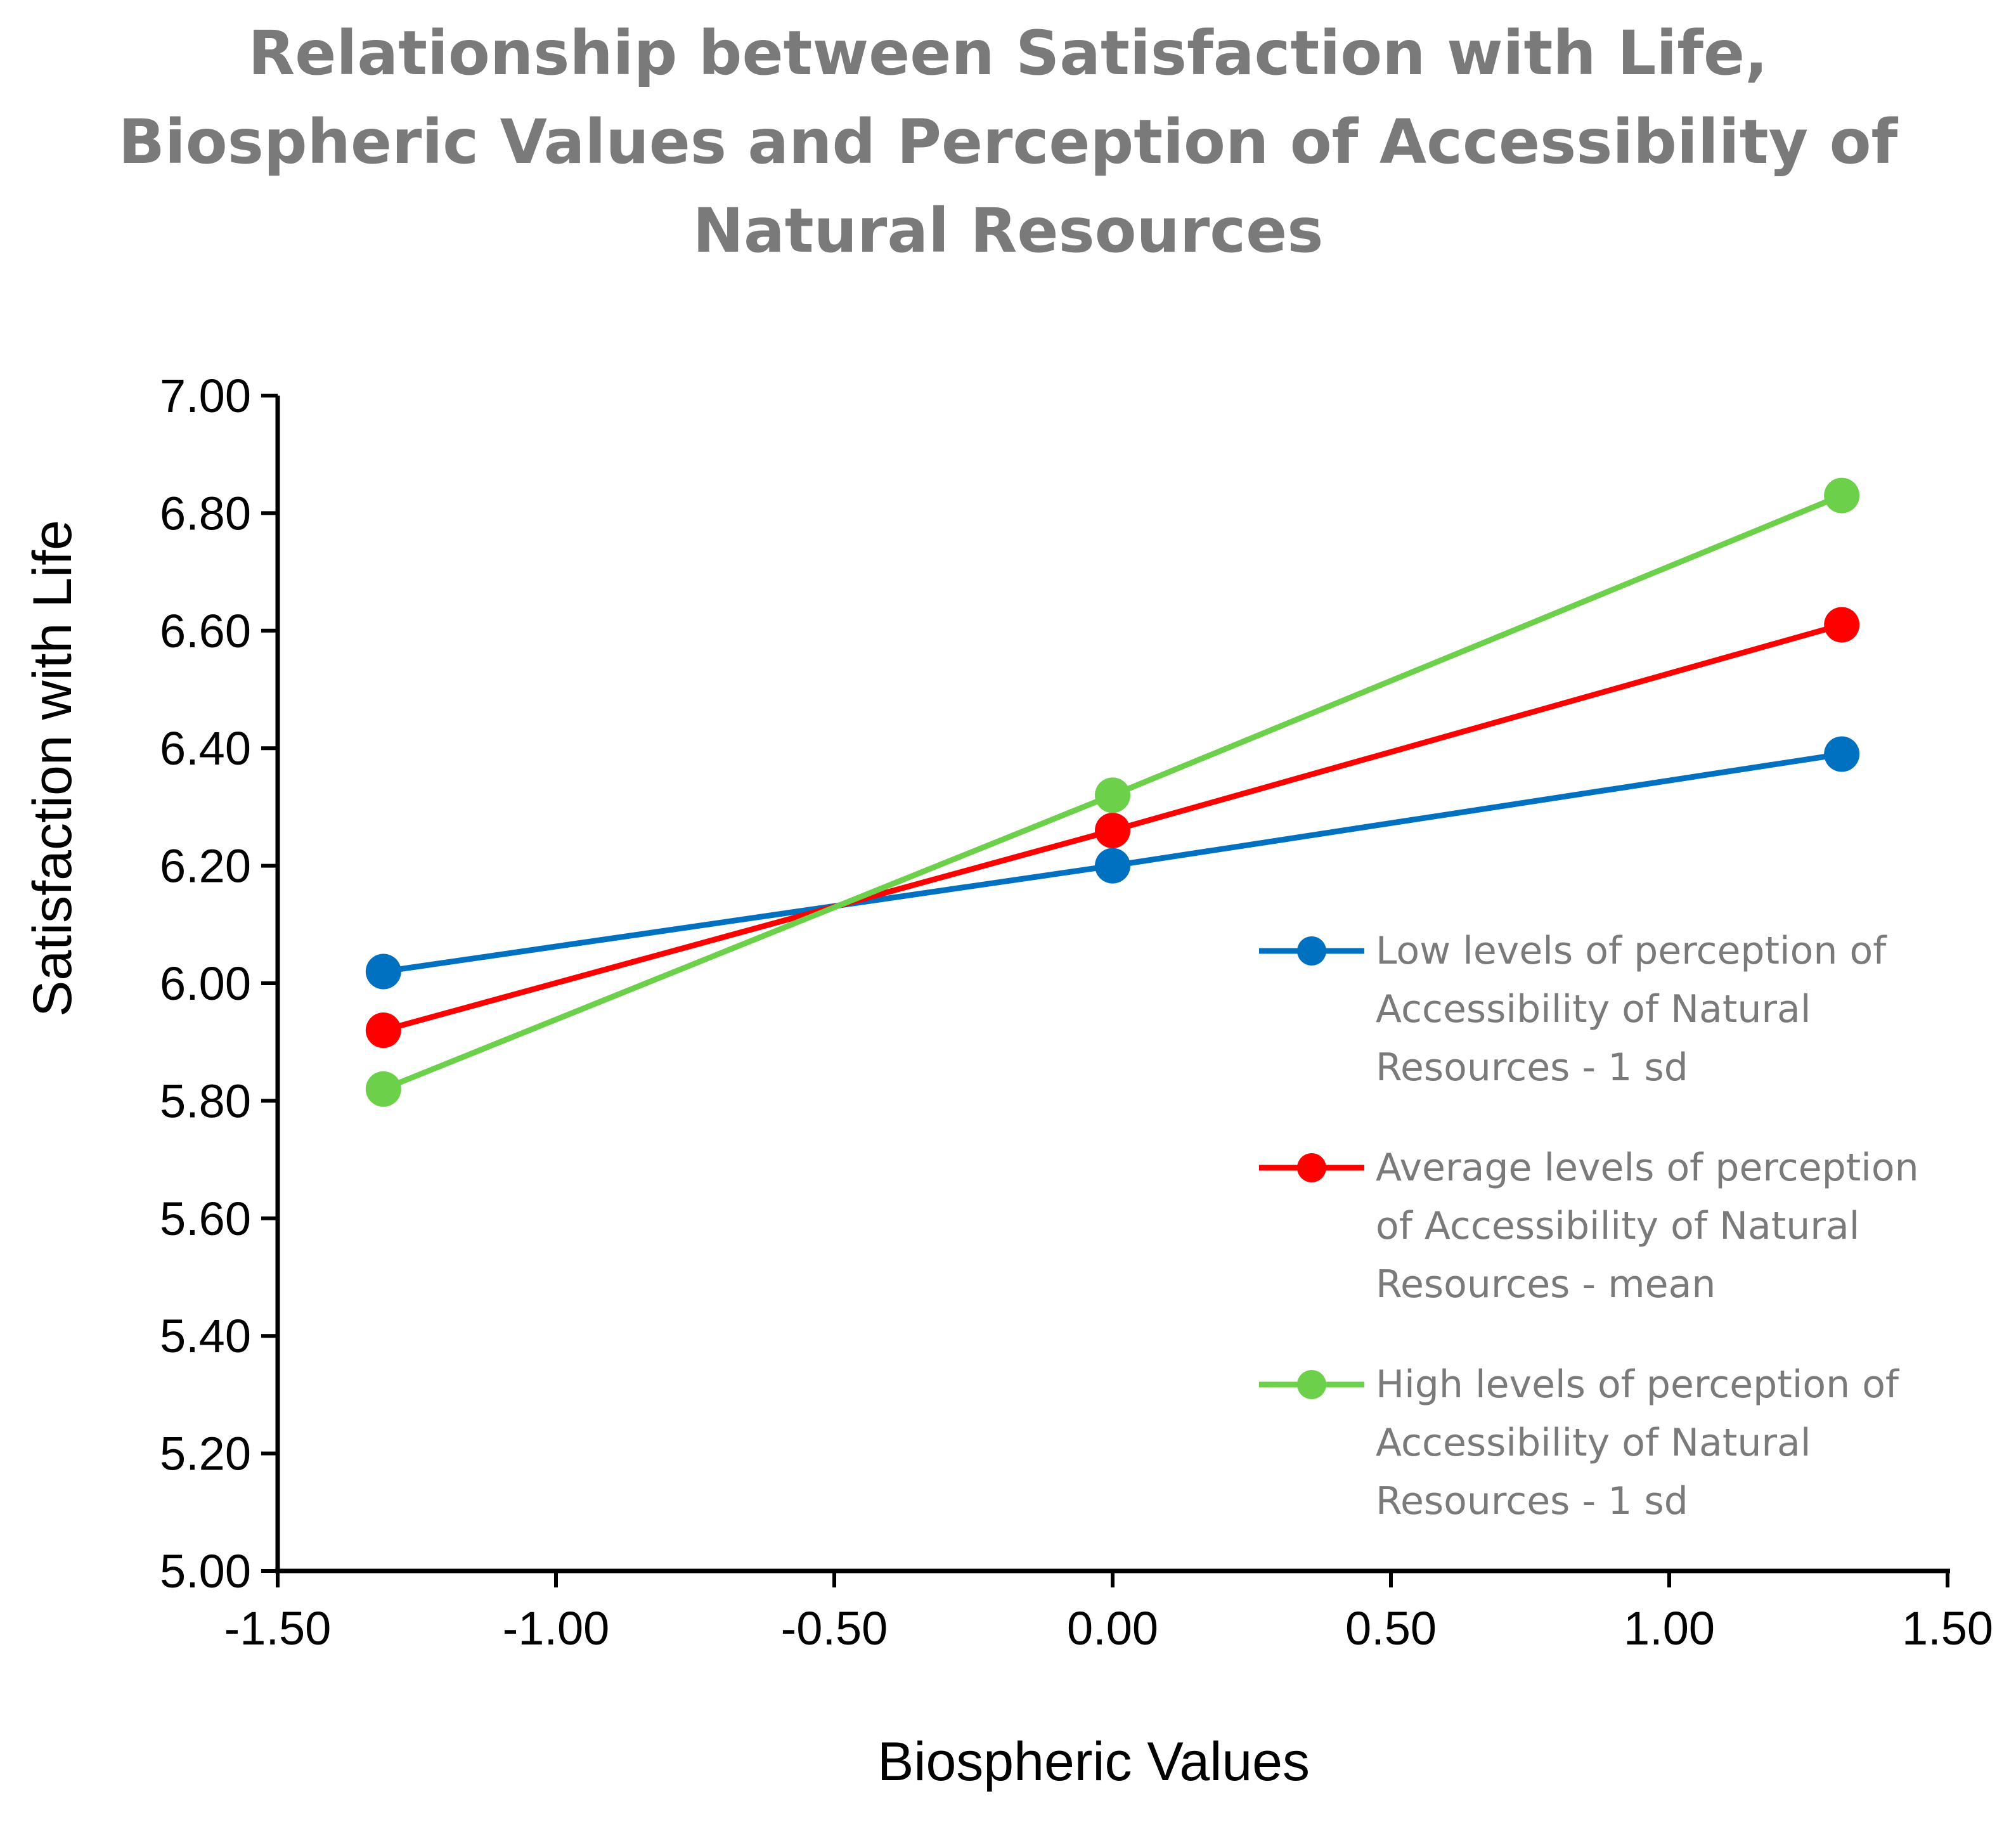 The image size is (2016, 1822). Describe the element at coordinates (205, 1336) in the screenshot. I see `y-tick-label: 5.40` at that location.